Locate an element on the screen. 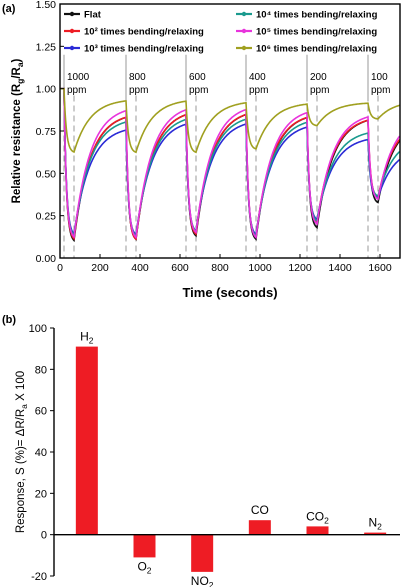 The image size is (403, 587). y-tick-label-a: 1.50 is located at coordinates (46, 5).